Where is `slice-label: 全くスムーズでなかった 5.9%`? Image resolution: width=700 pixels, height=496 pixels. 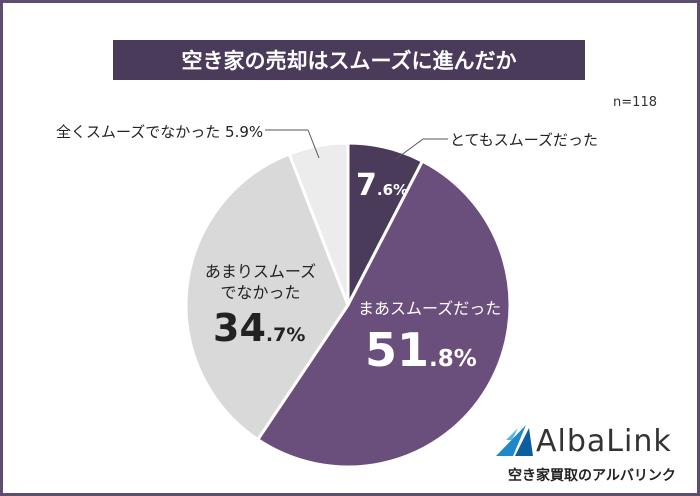
slice-label: 全くスムーズでなかった 5.9% is located at coordinates (159, 131).